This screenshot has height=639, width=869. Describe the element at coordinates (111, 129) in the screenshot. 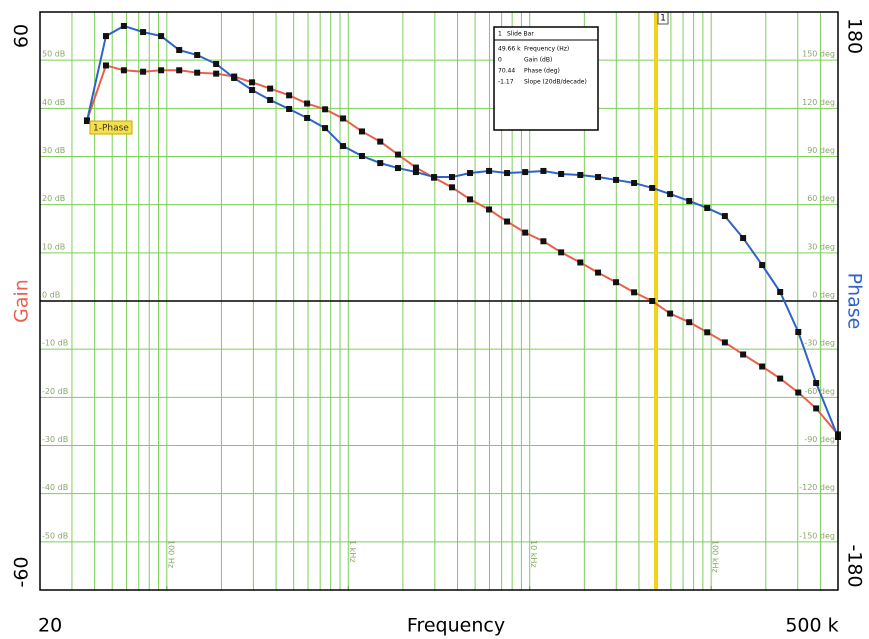

I see `annotation: 1-Phase` at that location.